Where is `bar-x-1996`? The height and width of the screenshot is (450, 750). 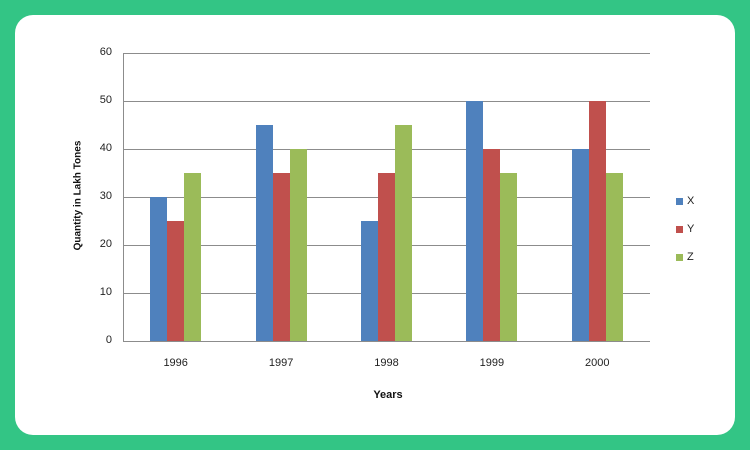 bar-x-1996 is located at coordinates (159, 269).